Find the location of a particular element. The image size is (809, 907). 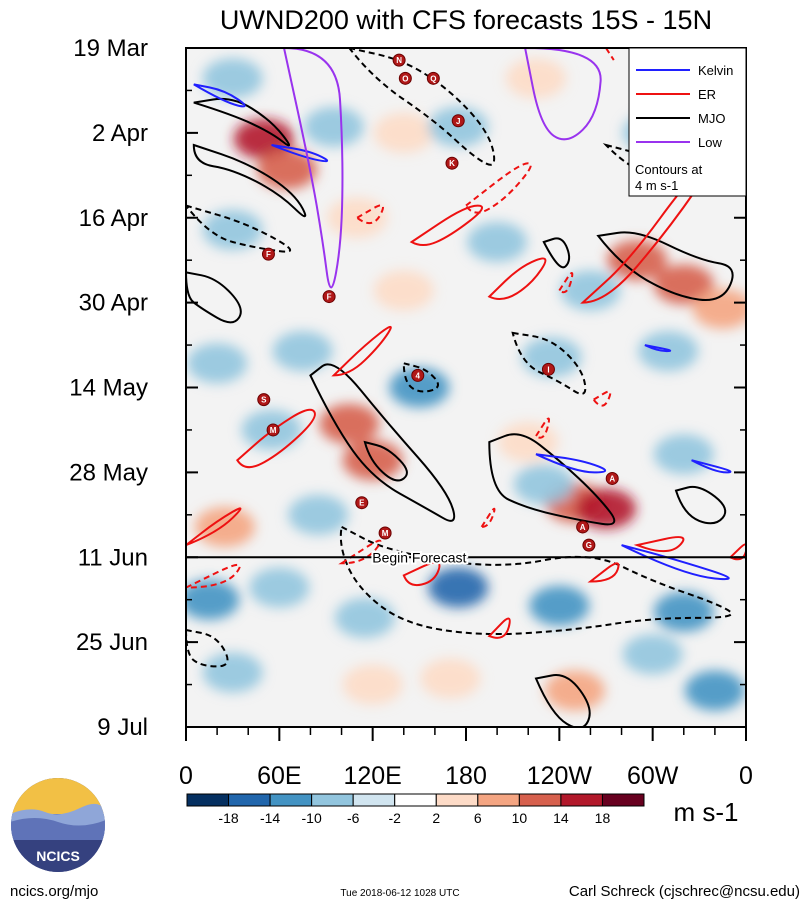

colorbar-tick-label: 10 is located at coordinates (520, 818).